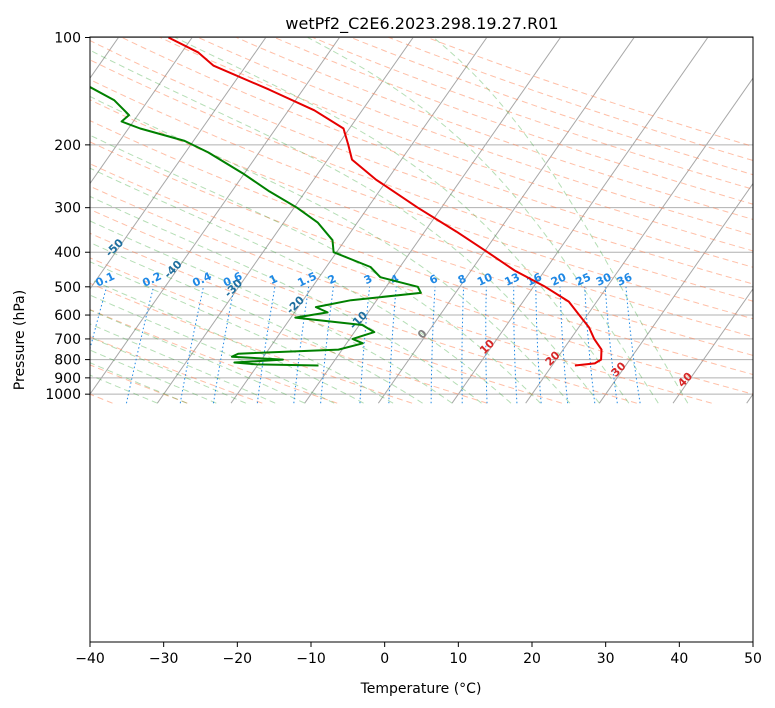 The image size is (775, 708). Describe the element at coordinates (63, 395) in the screenshot. I see `y-tick-label: 1000` at that location.